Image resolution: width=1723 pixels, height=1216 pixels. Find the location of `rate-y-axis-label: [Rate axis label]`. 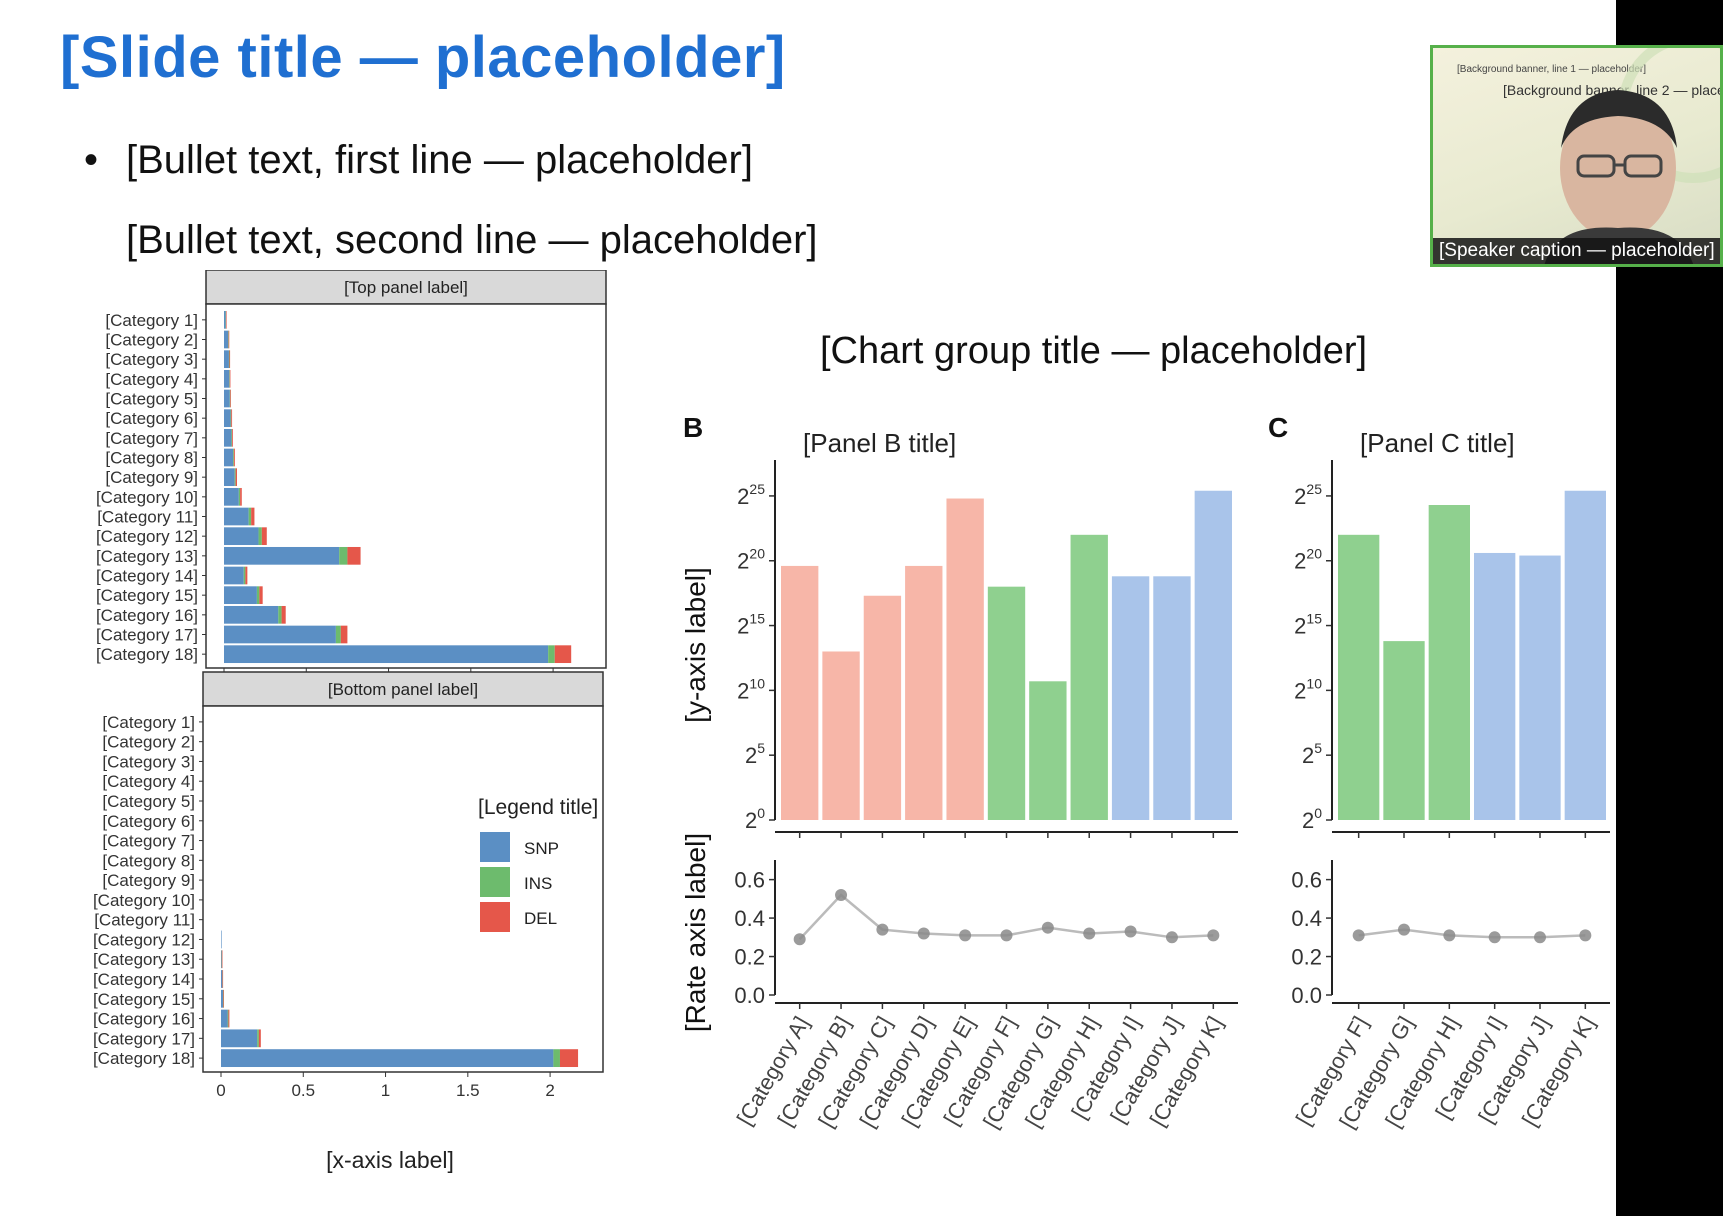

rate-y-axis-label: [Rate axis label] is located at coordinates (695, 932).